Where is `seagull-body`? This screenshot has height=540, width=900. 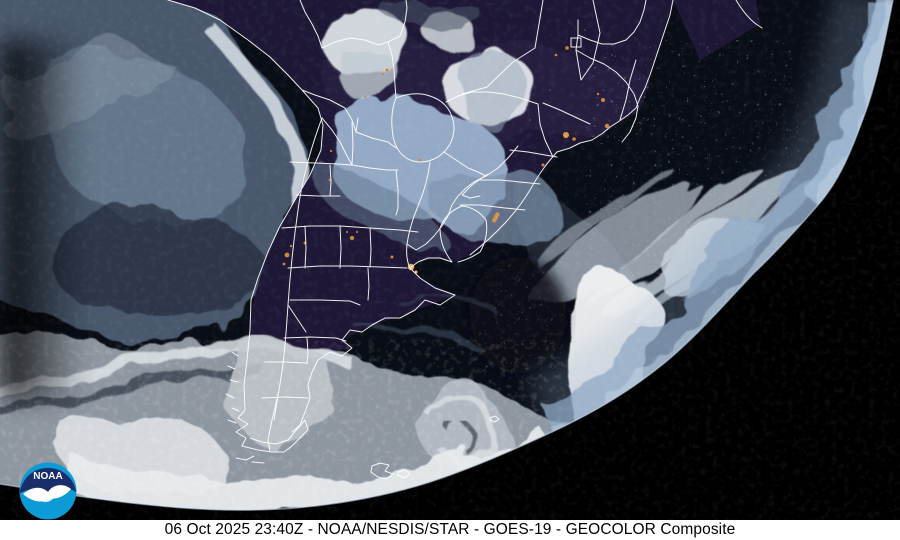
seagull-body is located at coordinates (47, 499).